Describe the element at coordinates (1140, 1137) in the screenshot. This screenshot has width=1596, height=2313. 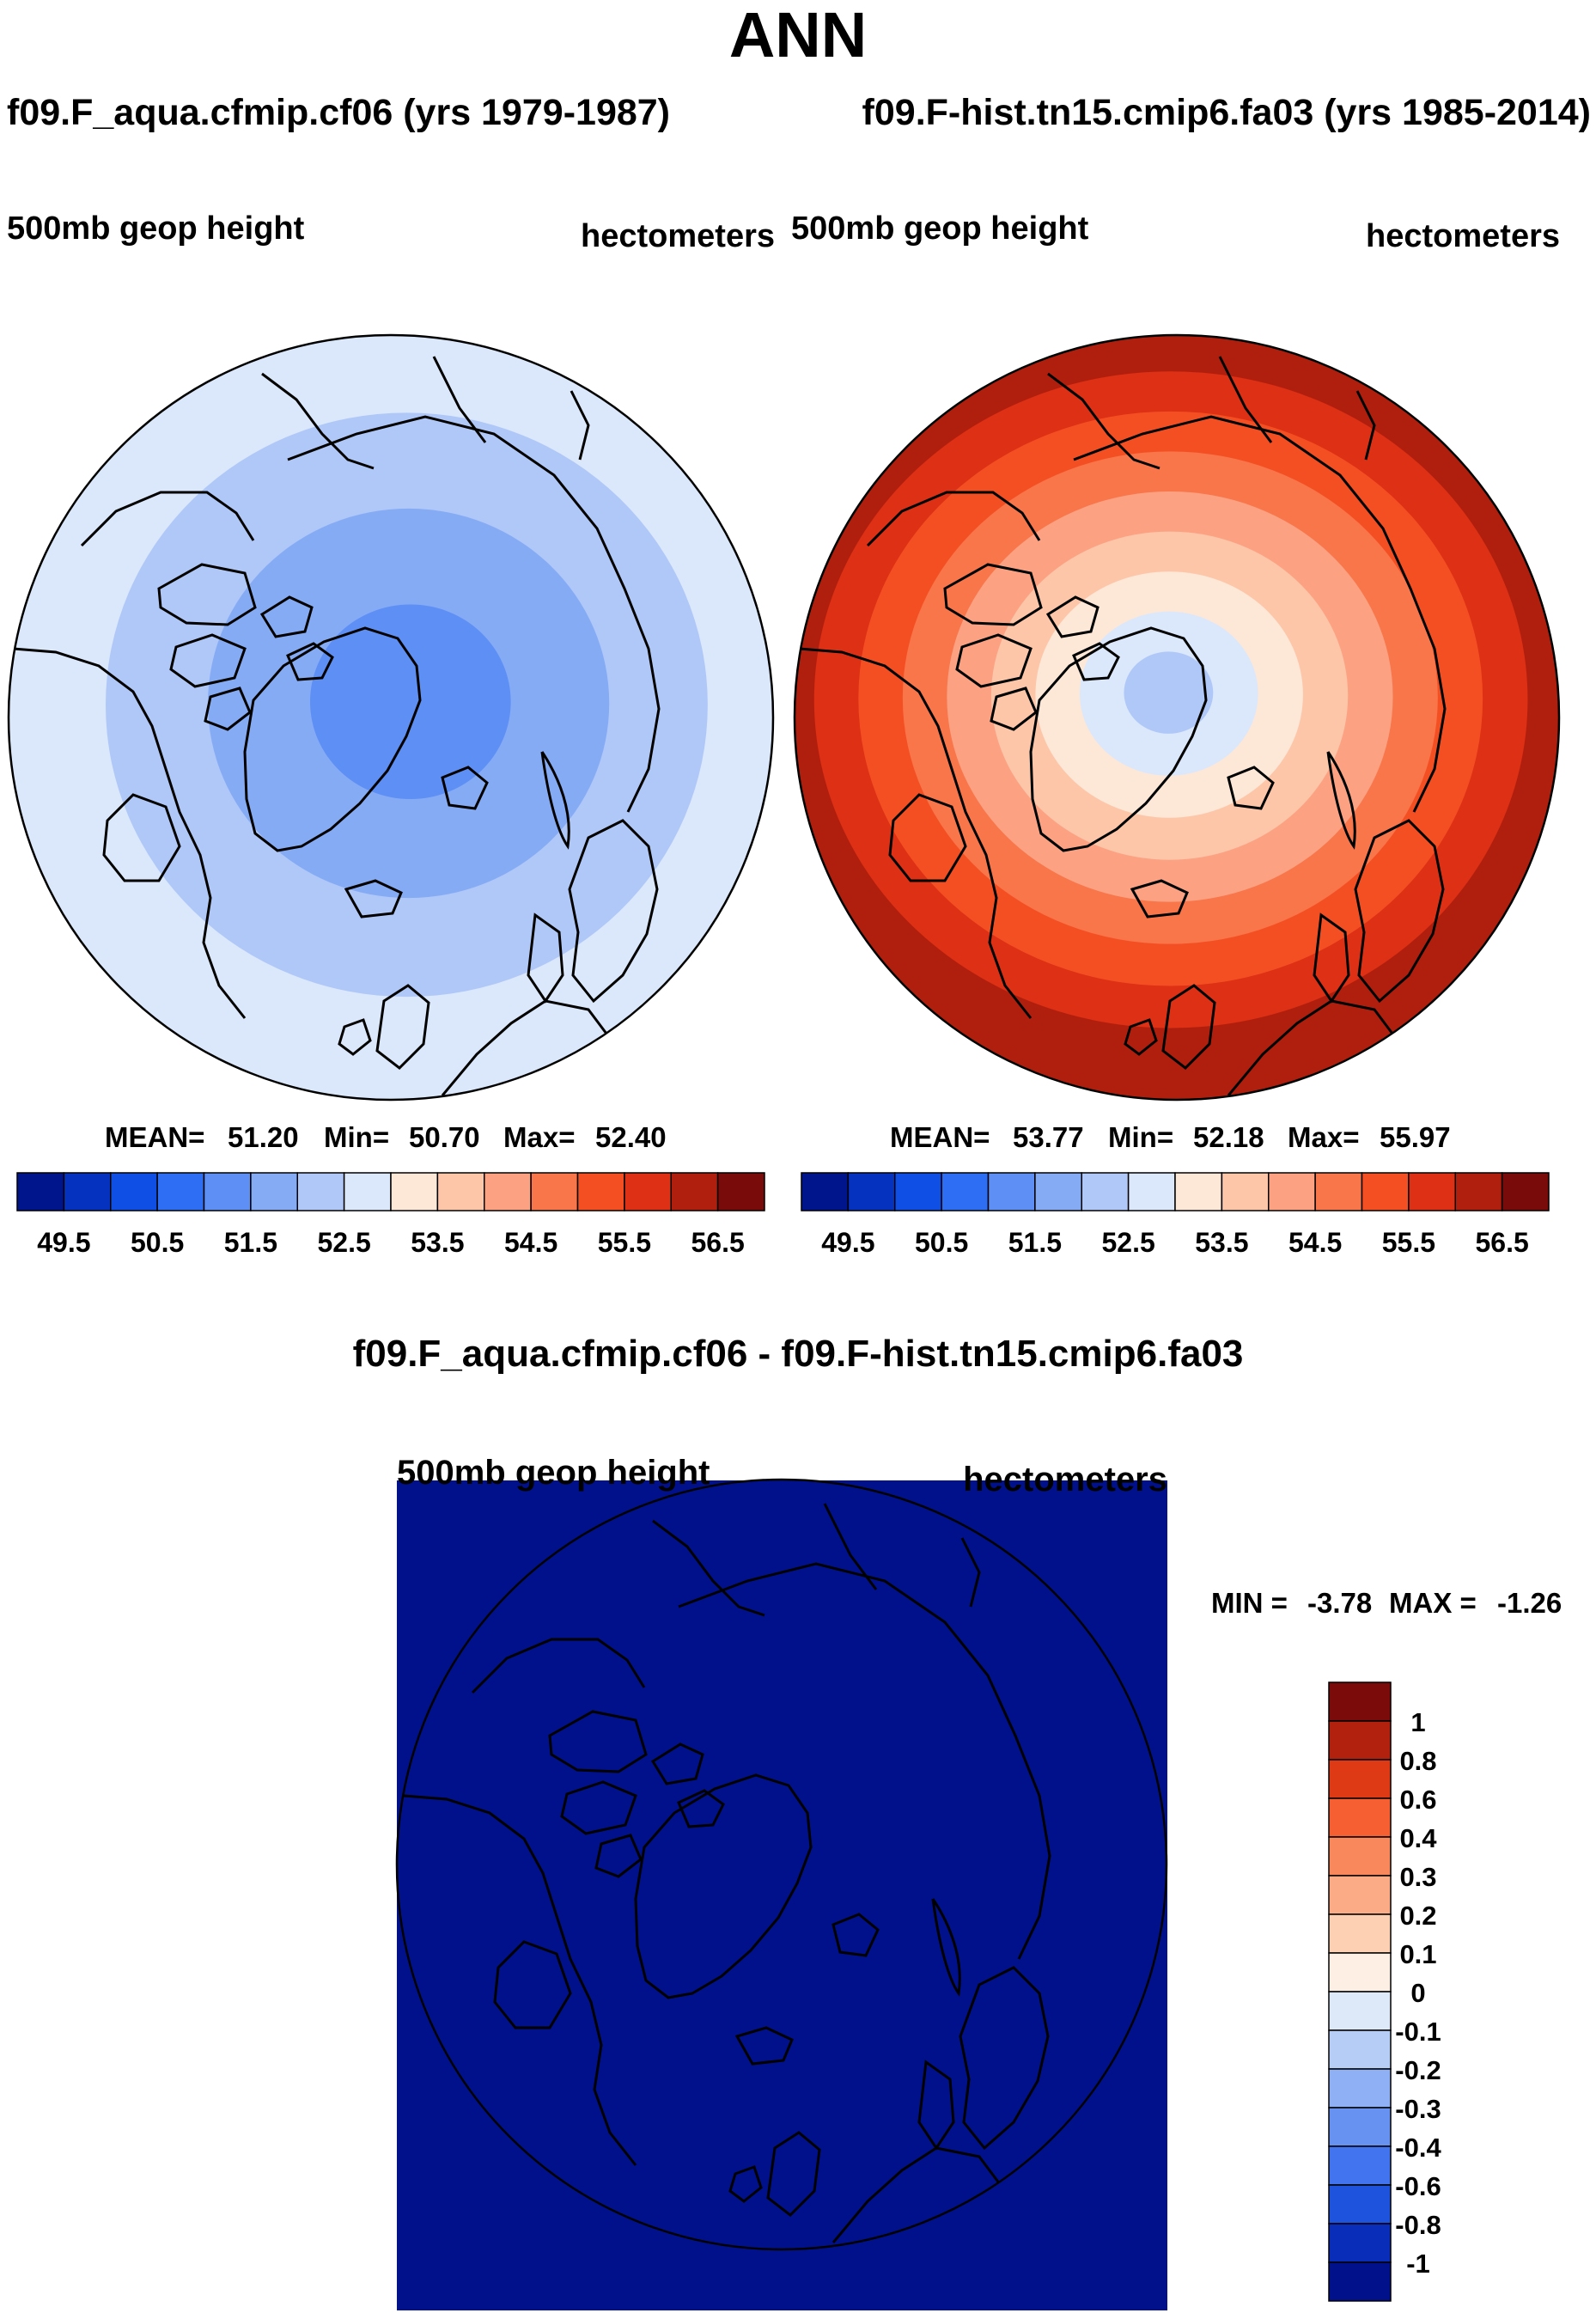
I see `right-min-label: Min=` at that location.